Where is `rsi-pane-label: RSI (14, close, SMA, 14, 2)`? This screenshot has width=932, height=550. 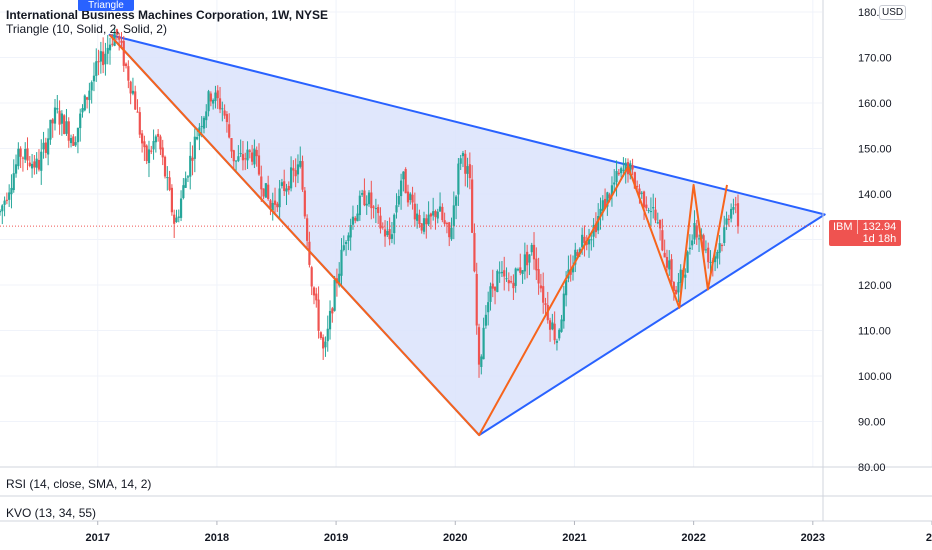
rsi-pane-label: RSI (14, close, SMA, 14, 2) is located at coordinates (79, 484).